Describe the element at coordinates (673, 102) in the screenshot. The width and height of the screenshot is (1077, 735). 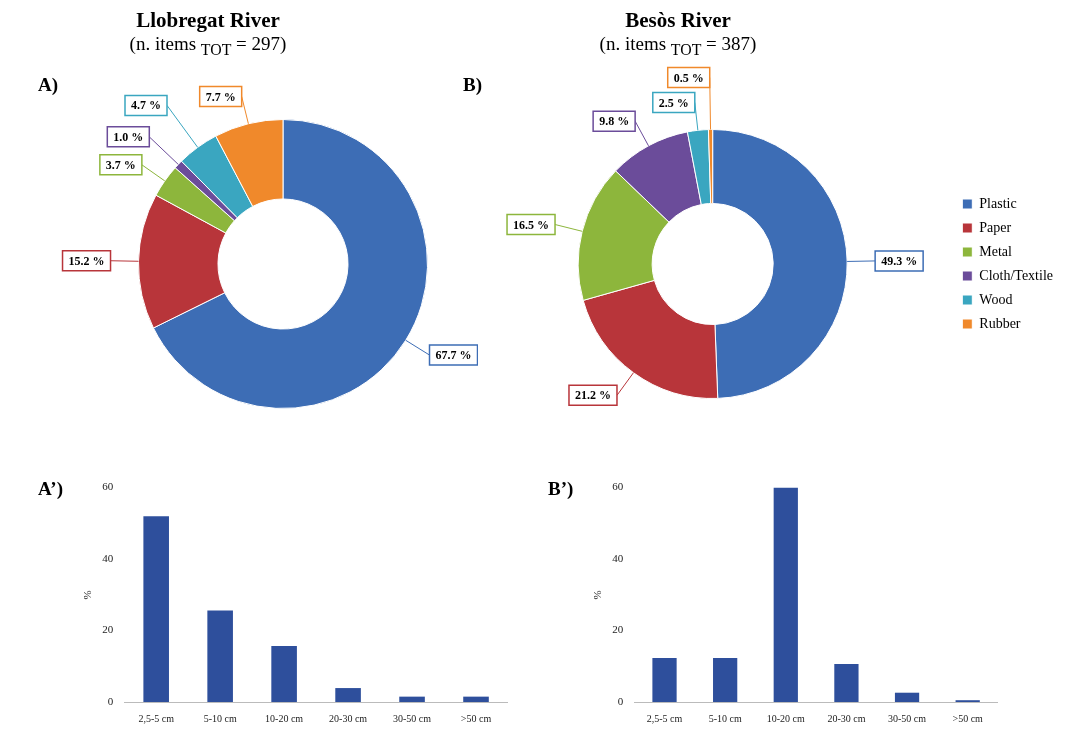
I see `data-label: 2.5 %` at that location.